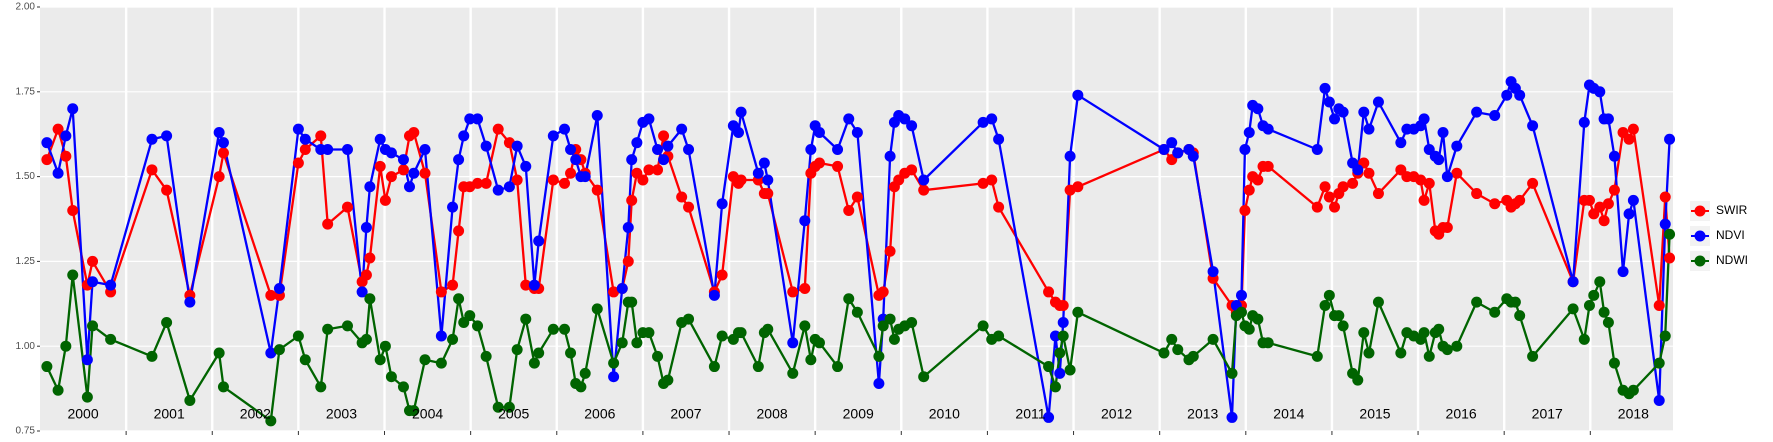 This screenshot has height=442, width=1773. What do you see at coordinates (1030, 414) in the screenshot?
I see `year-label: 2011` at bounding box center [1030, 414].